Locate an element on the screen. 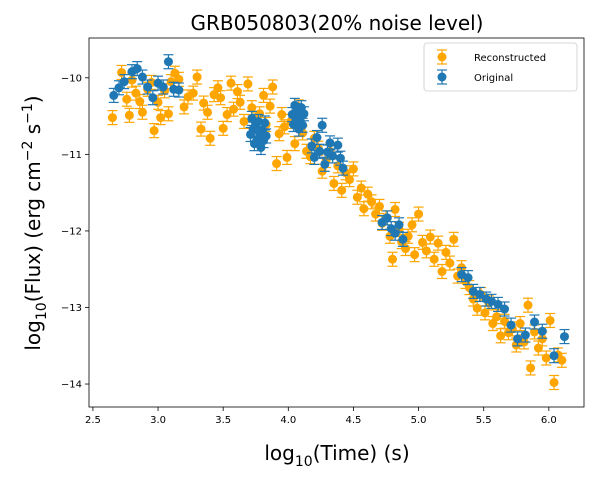 This screenshot has width=595, height=477. legend-frame is located at coordinates (500, 67).